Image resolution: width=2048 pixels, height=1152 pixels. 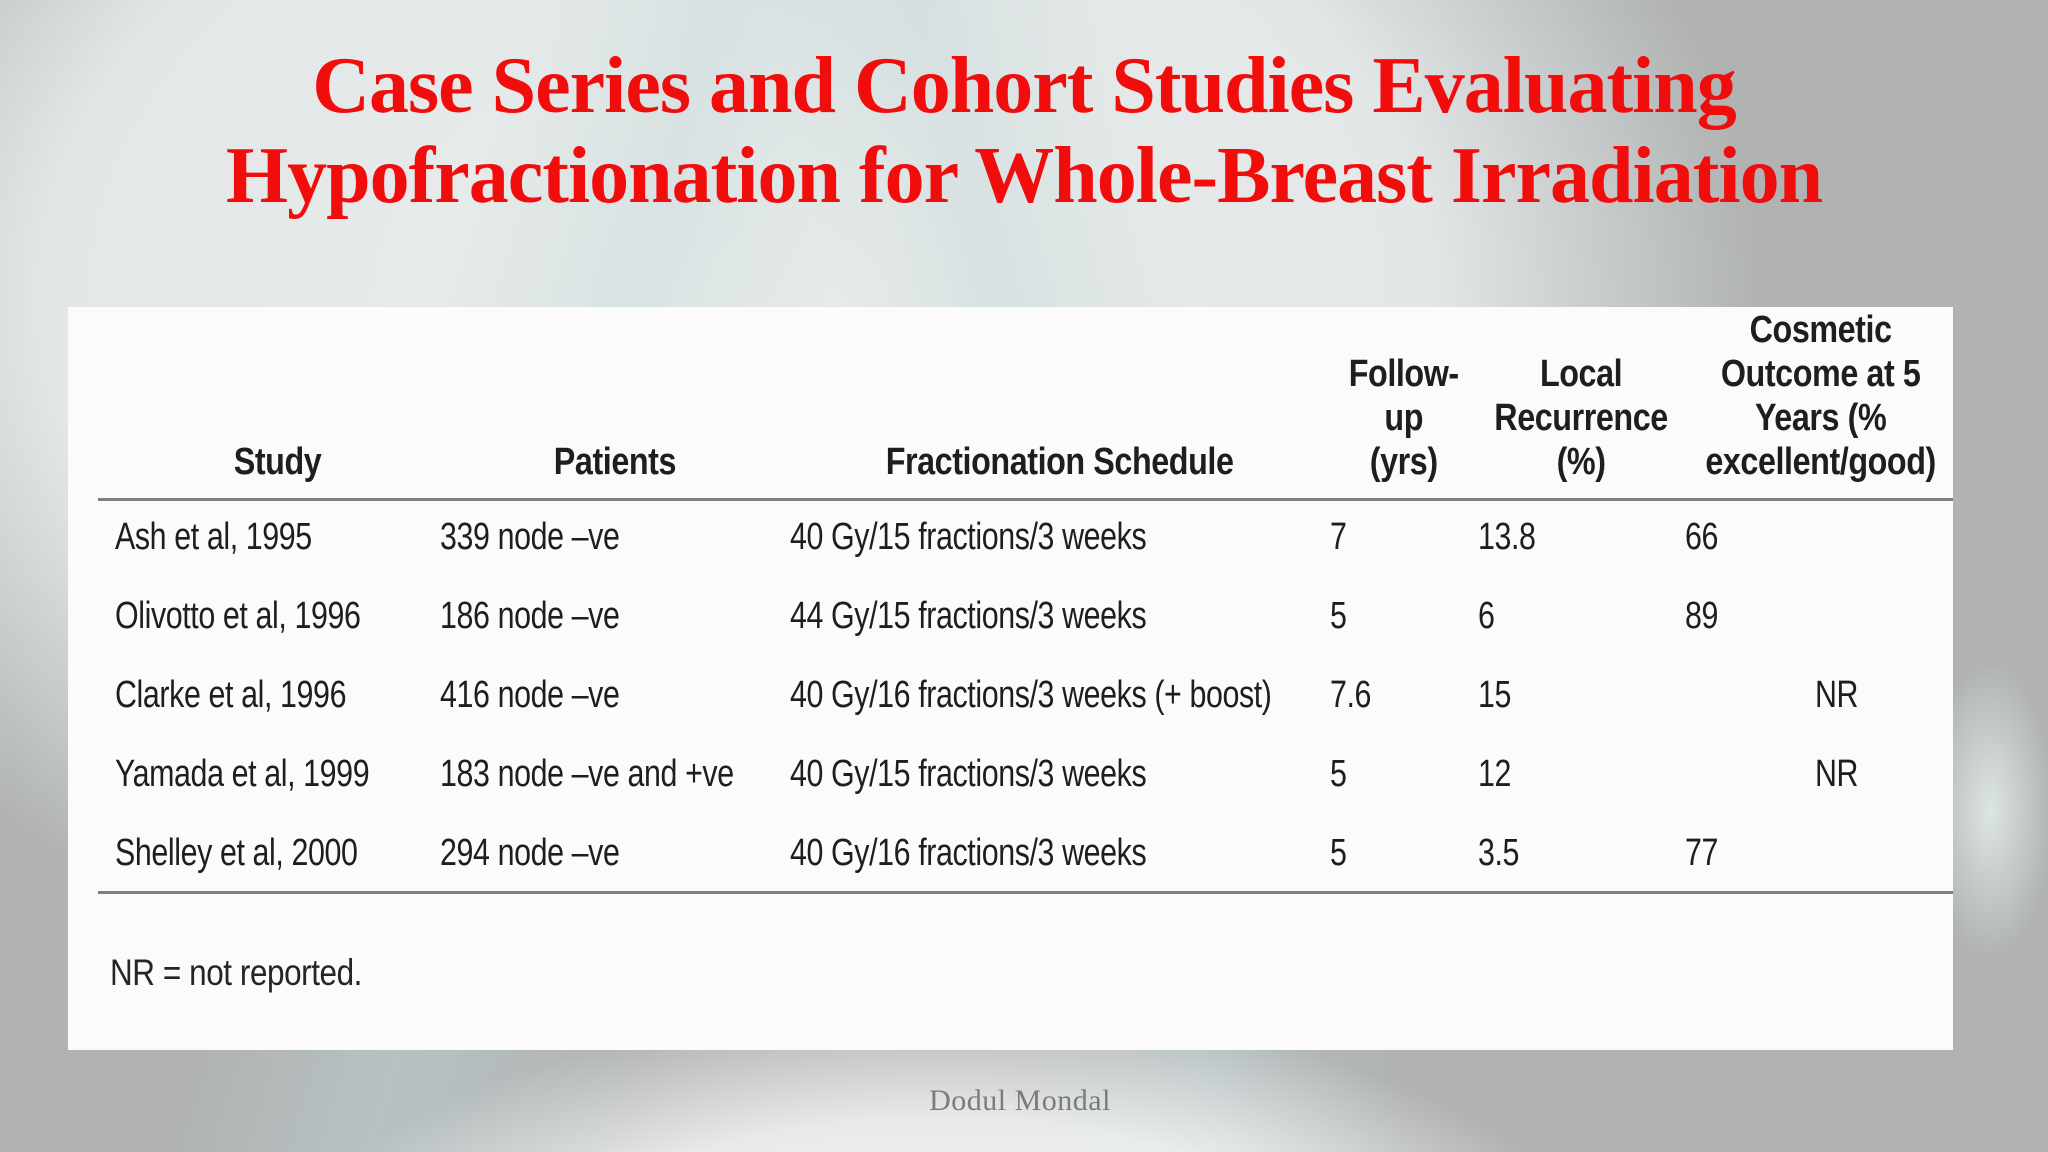 I want to click on cell-patients: 183 node –ve and +ve, so click(x=615, y=774).